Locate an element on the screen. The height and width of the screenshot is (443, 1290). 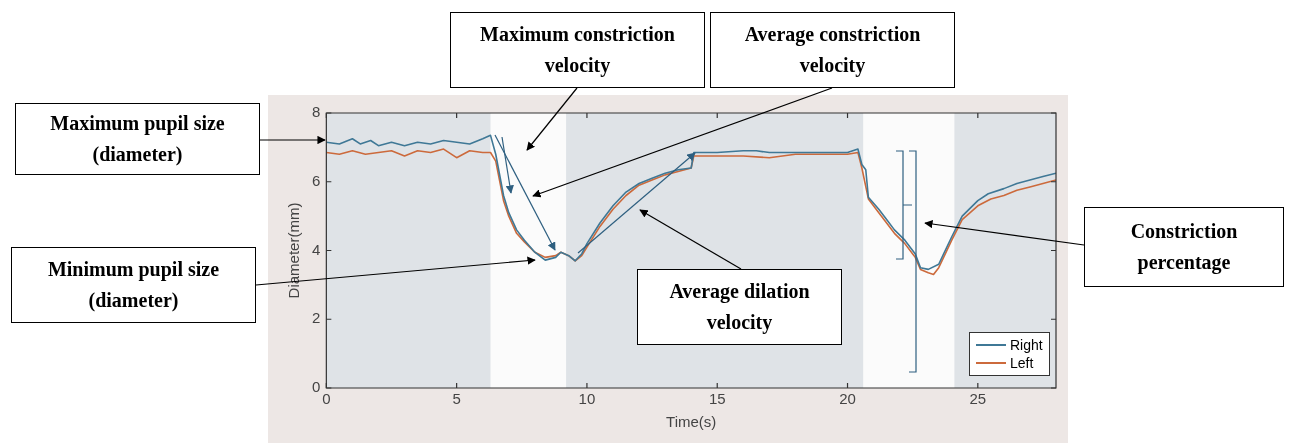
callout-box: Constriction percentage is located at coordinates (1184, 247).